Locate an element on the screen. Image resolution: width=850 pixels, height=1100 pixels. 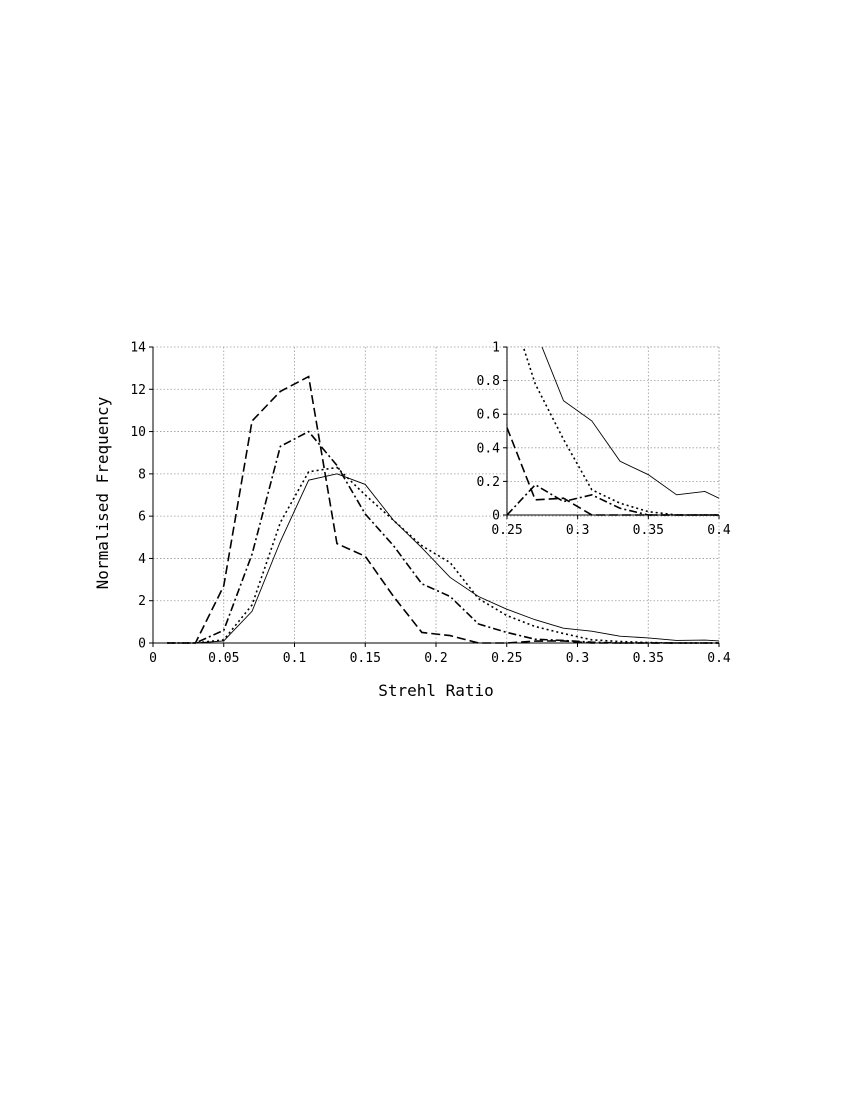
main-y-tick-label: 10 is located at coordinates (138, 432).